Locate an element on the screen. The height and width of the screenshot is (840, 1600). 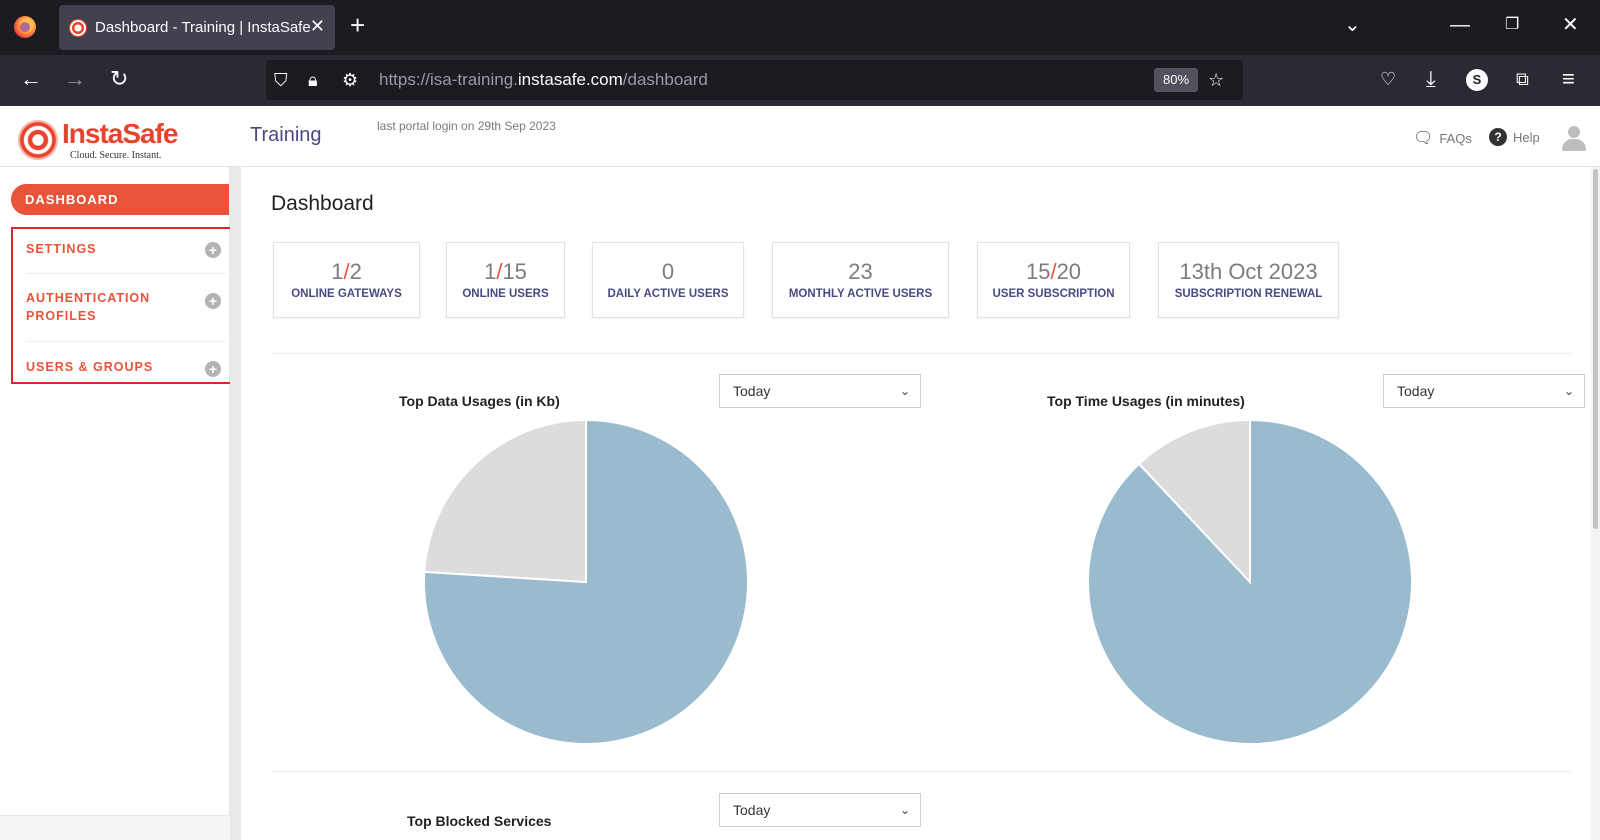
page-scrollbar is located at coordinates (1595, 503).